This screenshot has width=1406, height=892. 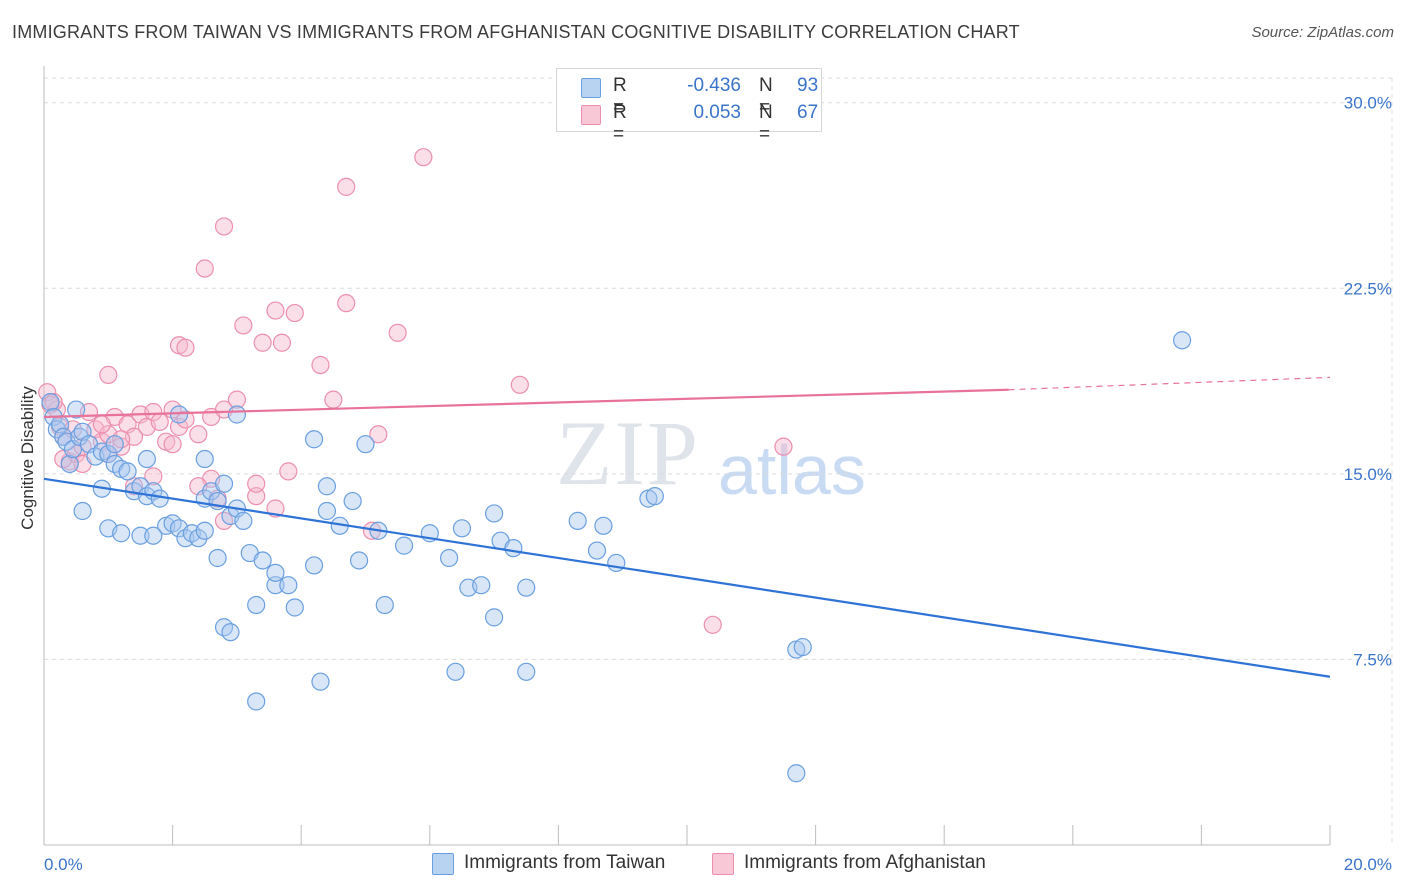 What do you see at coordinates (526, 403) in the screenshot?
I see `afghanistan-trend-line` at bounding box center [526, 403].